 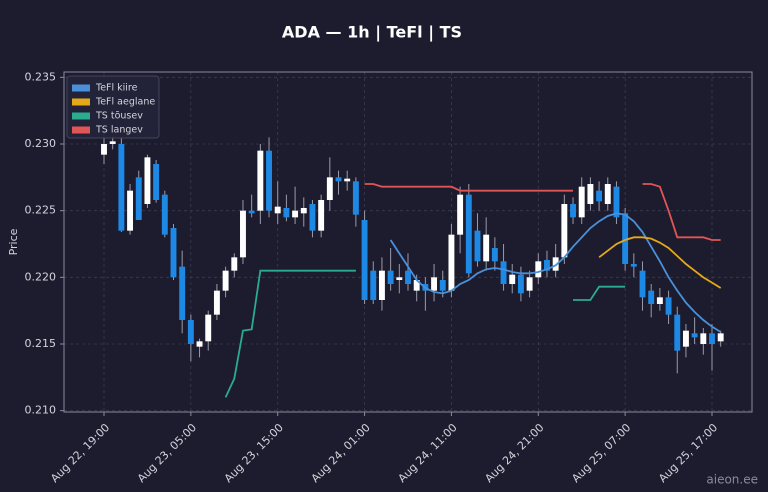 I want to click on y-axis-label: Price, so click(x=13, y=241).